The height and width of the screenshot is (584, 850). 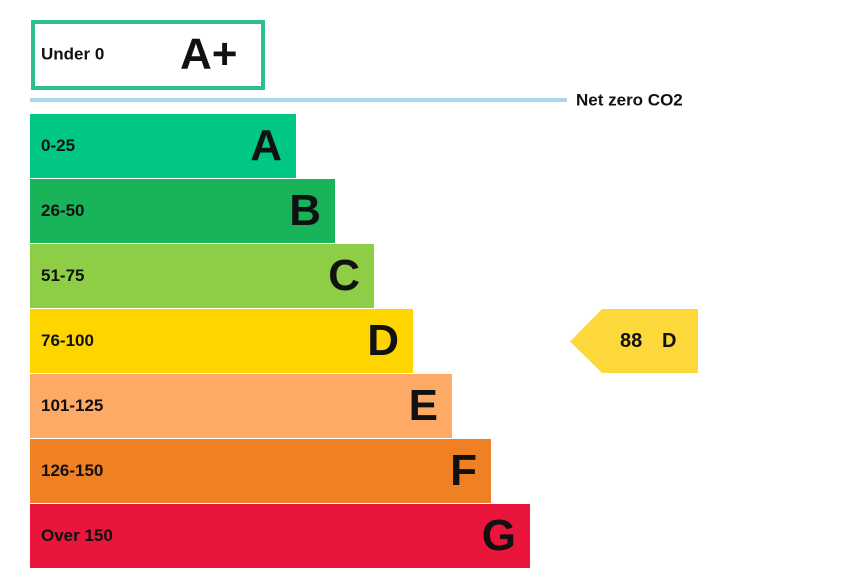 I want to click on band-letter: F, so click(x=463, y=470).